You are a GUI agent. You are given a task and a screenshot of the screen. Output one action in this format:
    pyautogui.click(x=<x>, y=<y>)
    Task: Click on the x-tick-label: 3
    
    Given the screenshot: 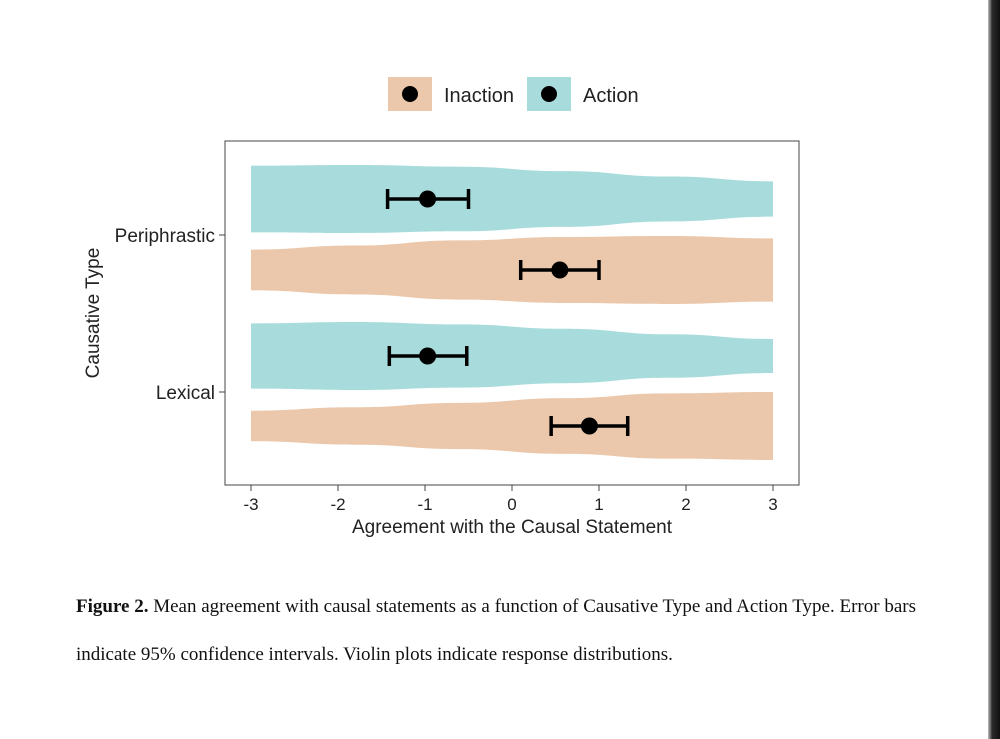 What is the action you would take?
    pyautogui.click(x=772, y=504)
    